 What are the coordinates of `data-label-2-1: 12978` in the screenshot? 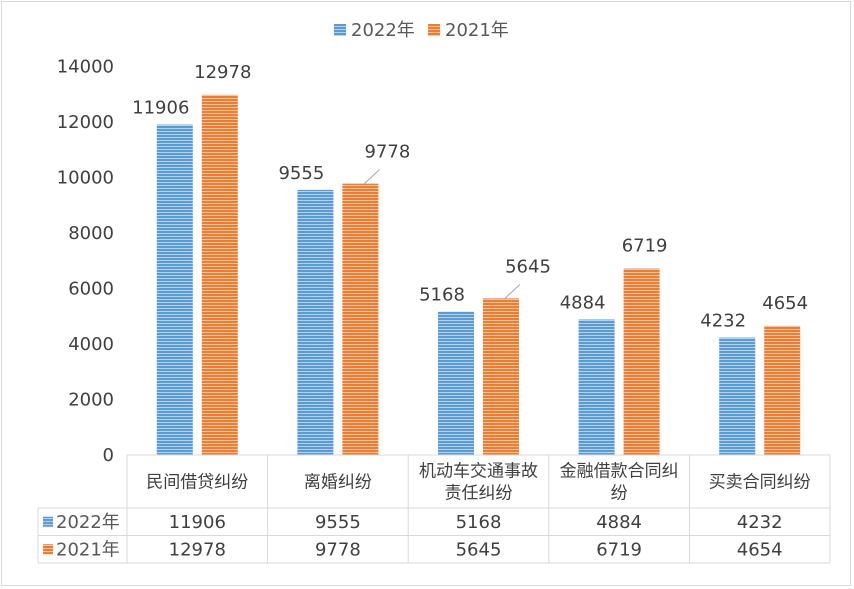 It's located at (222, 72).